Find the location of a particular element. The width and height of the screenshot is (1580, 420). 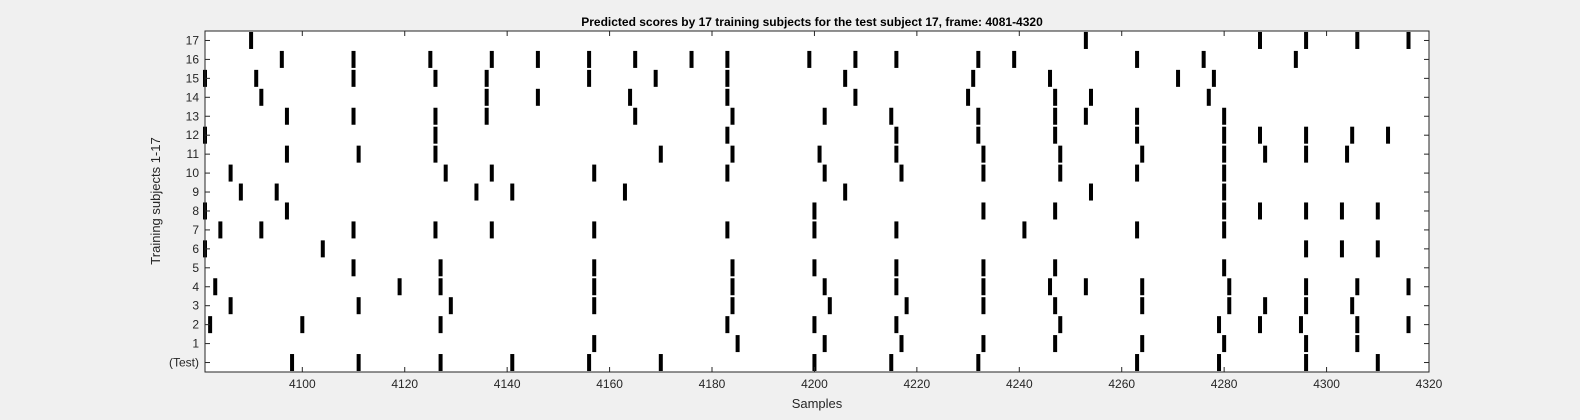

y-tick-label: 5 is located at coordinates (195, 268).